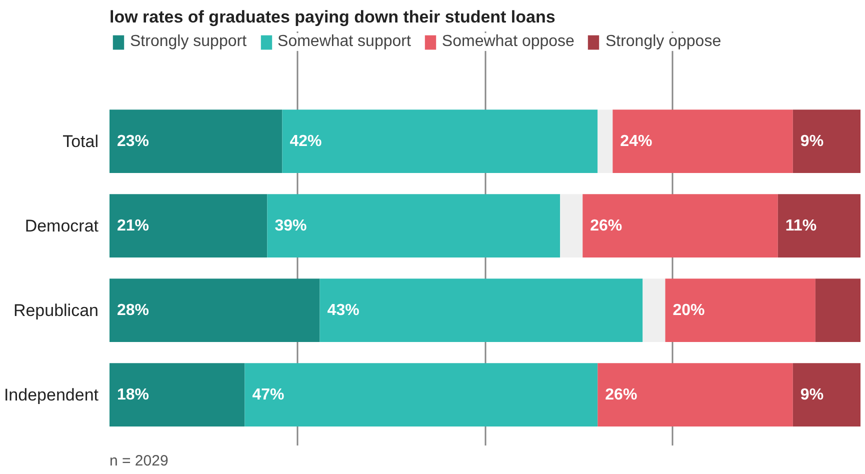 This screenshot has width=865, height=474. Describe the element at coordinates (268, 395) in the screenshot. I see `data-label: 47%` at that location.